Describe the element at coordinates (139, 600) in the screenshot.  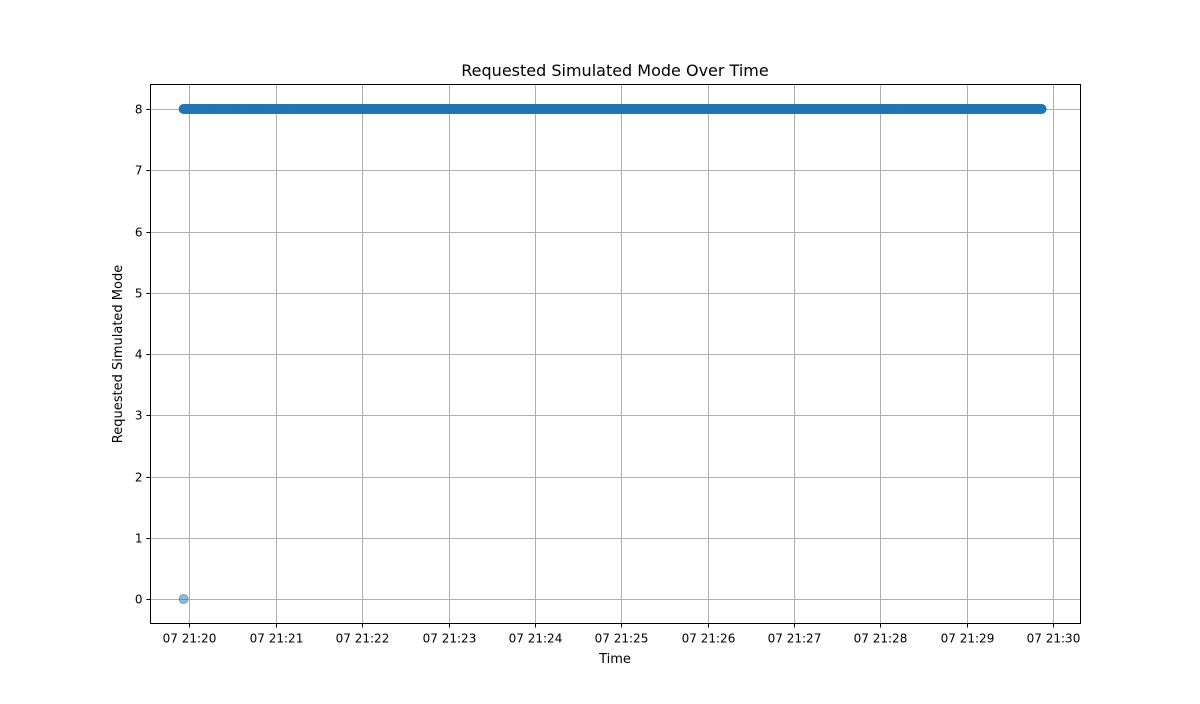
I see `y-tick-label: 0` at that location.